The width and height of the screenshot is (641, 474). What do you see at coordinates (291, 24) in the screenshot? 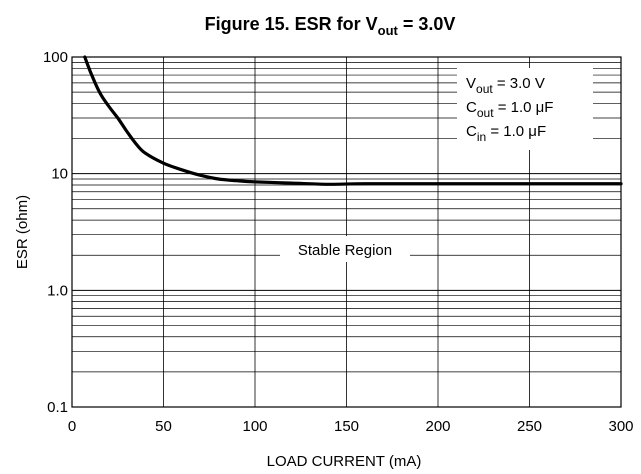
I see `chart-title-prefix: Figure 15. ESR for V` at bounding box center [291, 24].